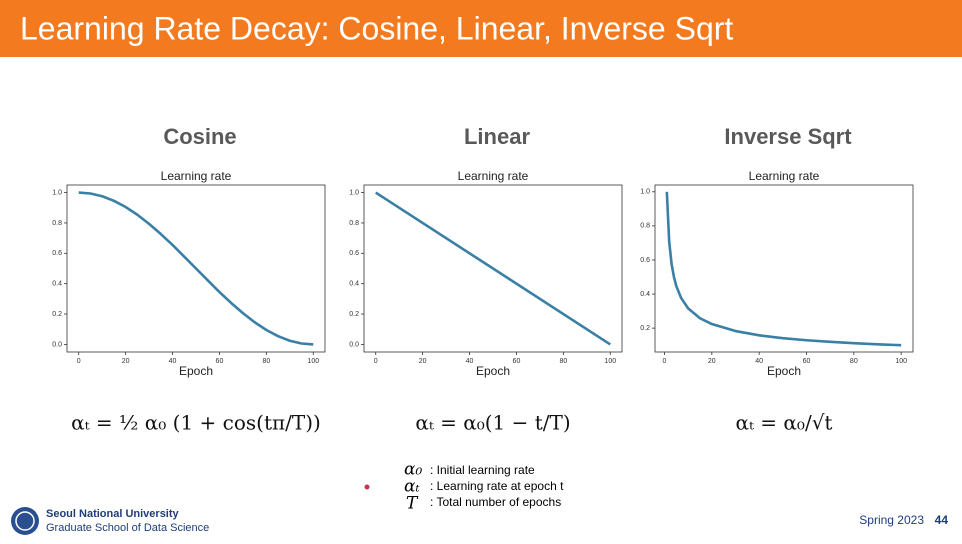 The width and height of the screenshot is (962, 544). What do you see at coordinates (495, 502) in the screenshot?
I see `legend-text: : Total number of epochs` at bounding box center [495, 502].